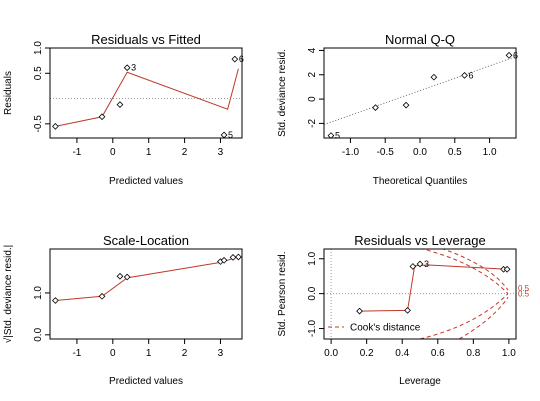 This screenshot has height=401, width=540. What do you see at coordinates (38, 73) in the screenshot?
I see `y-tick-label: 0.5` at bounding box center [38, 73].